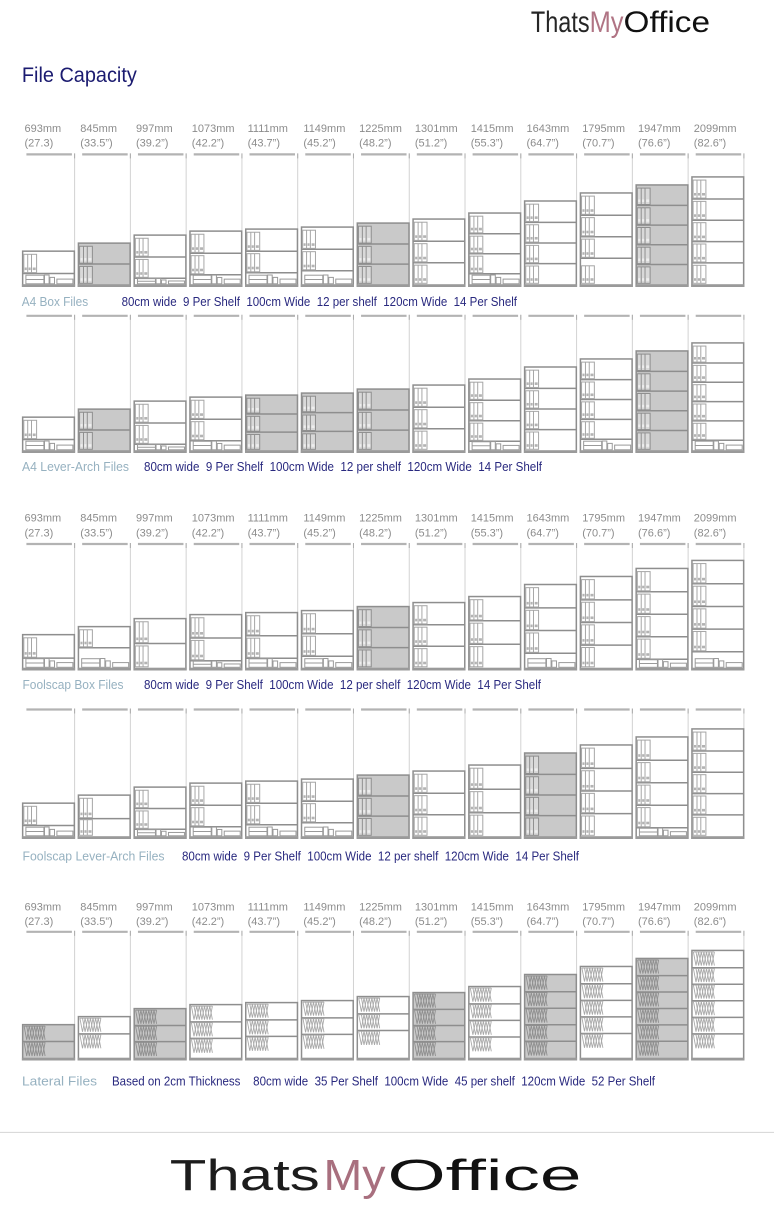 The width and height of the screenshot is (774, 1205). What do you see at coordinates (59, 1081) in the screenshot?
I see `svg-text: Lateral Files` at bounding box center [59, 1081].